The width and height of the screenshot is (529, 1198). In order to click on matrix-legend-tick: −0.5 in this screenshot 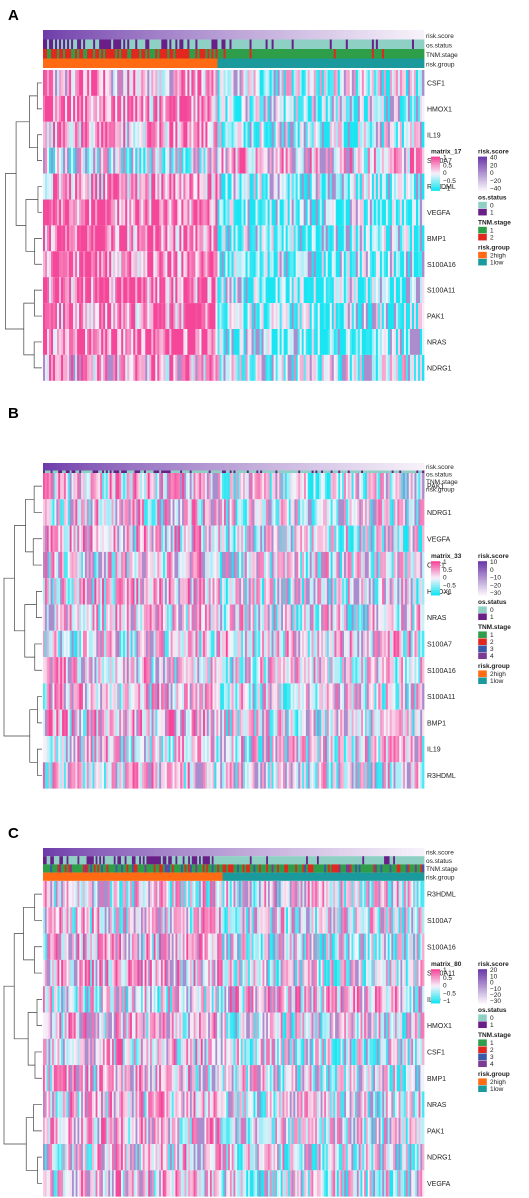, I will do `click(449, 181)`.